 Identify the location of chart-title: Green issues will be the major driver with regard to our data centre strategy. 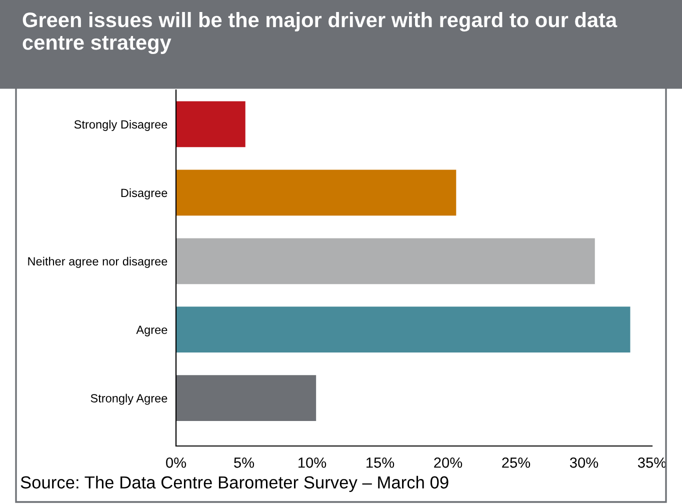
(320, 33).